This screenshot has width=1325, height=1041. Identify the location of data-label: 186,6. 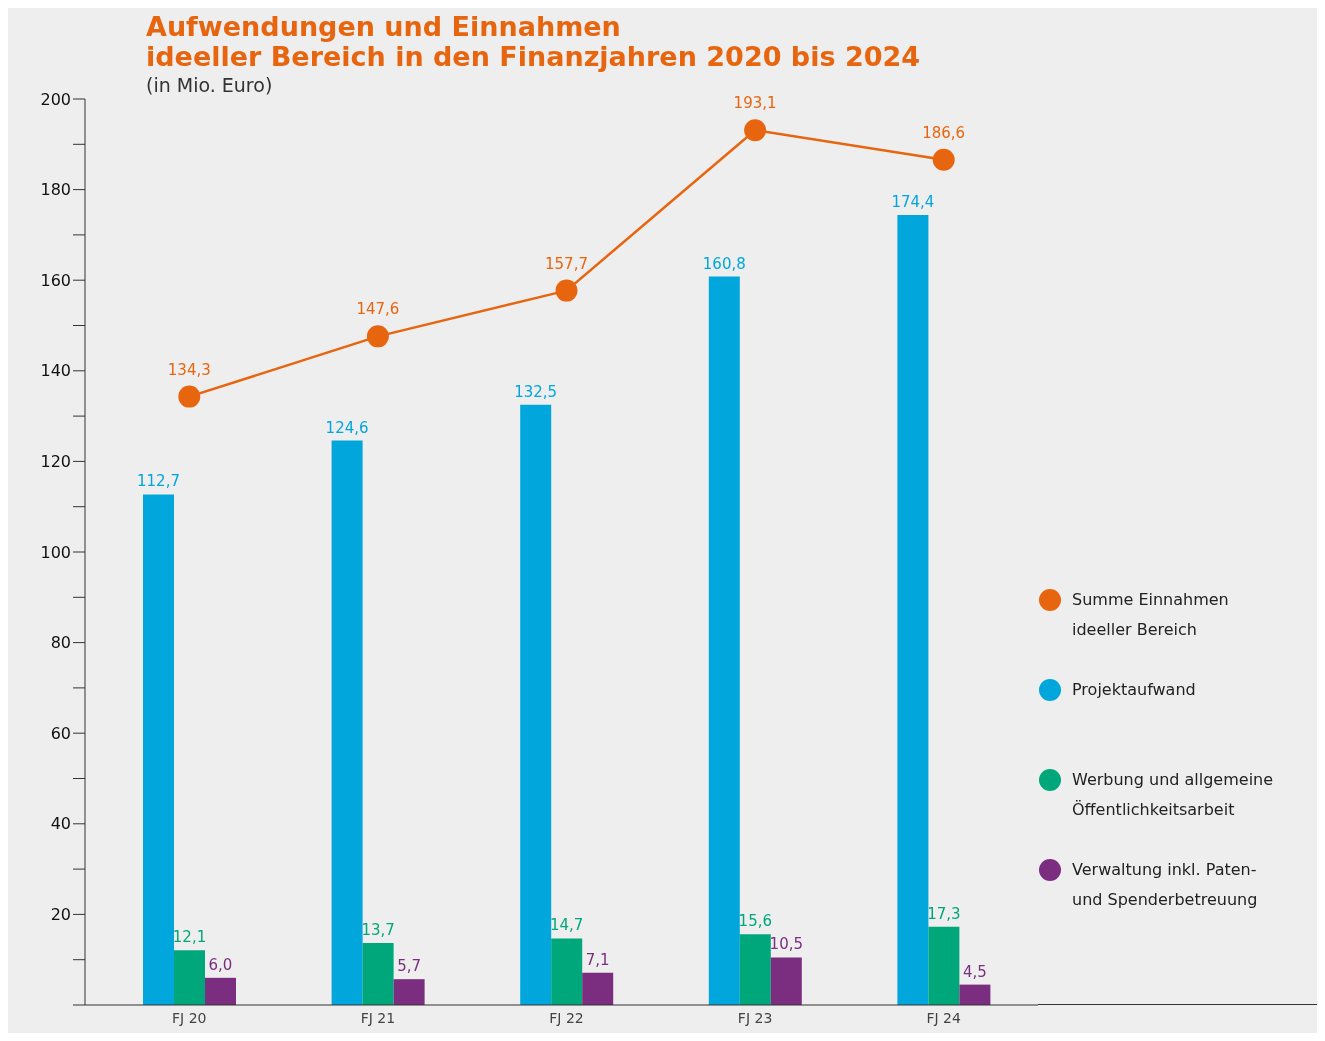
(944, 132).